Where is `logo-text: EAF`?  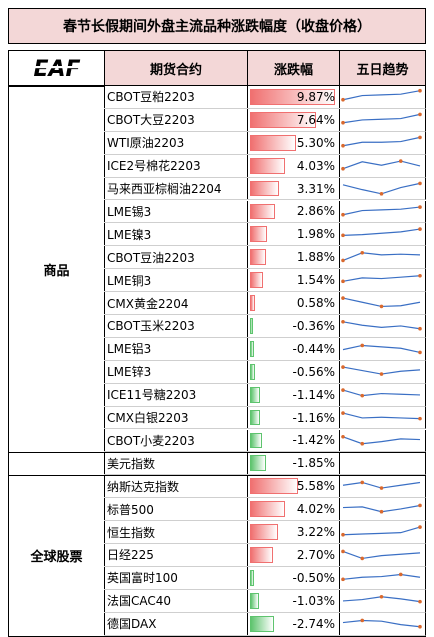
logo-text: EAF is located at coordinates (56, 69).